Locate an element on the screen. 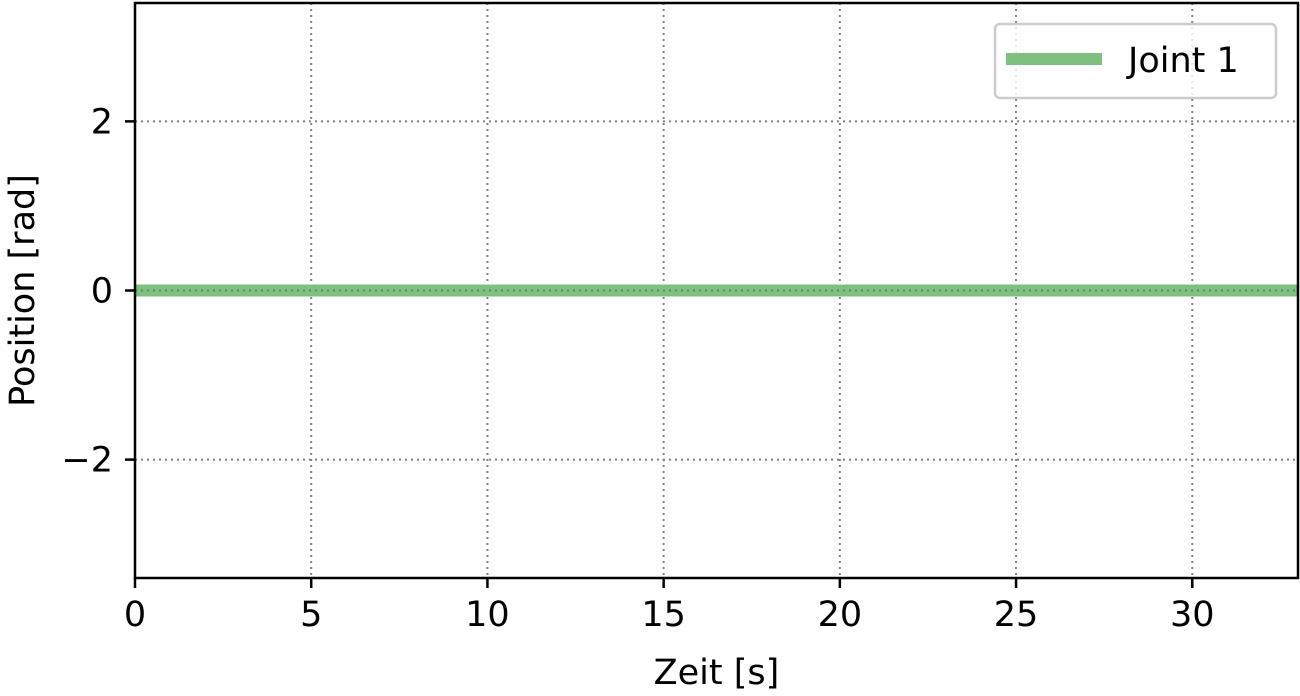  x-tick-label: 10 is located at coordinates (487, 615).